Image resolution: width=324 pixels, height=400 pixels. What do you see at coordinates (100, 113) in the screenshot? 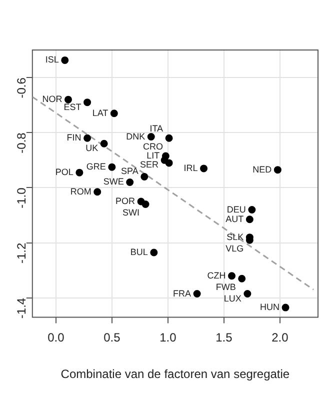
I see `annotation: LAT` at bounding box center [100, 113].